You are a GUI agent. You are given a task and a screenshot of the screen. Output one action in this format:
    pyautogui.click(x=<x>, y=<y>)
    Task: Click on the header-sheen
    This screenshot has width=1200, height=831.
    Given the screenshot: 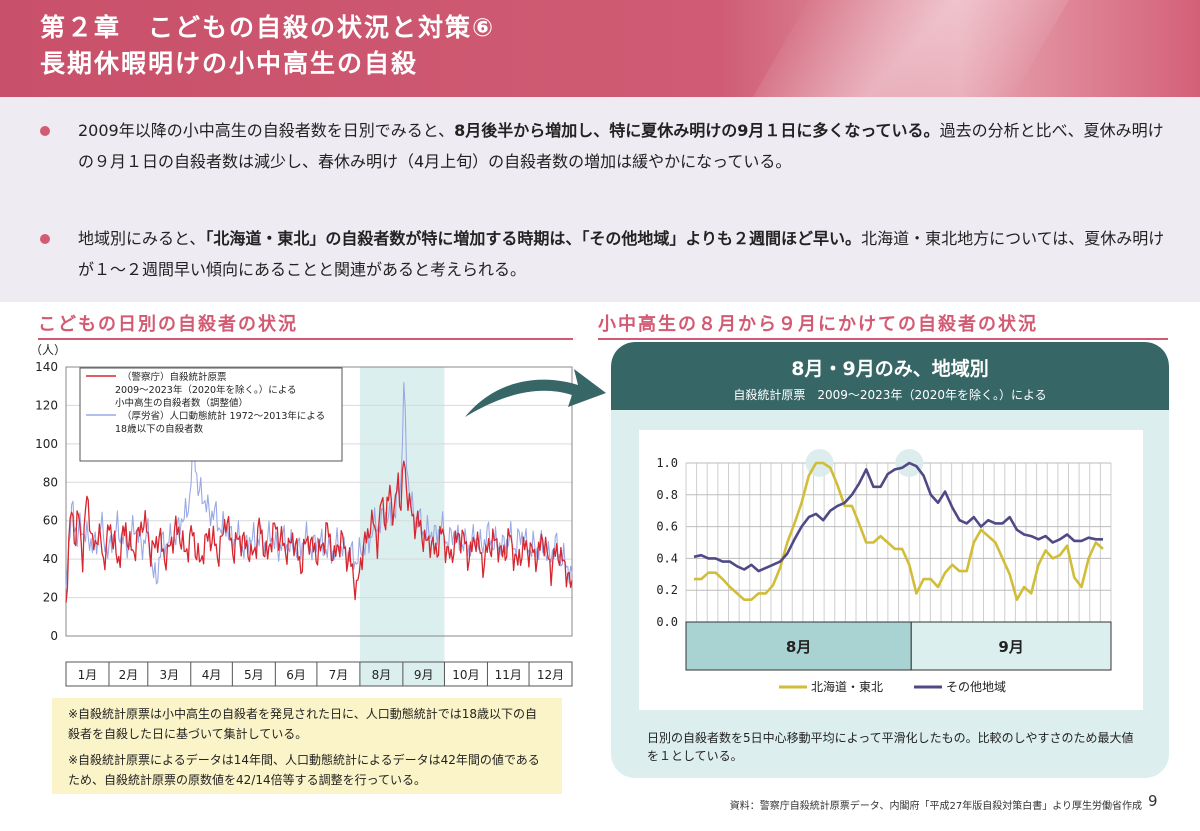 What is the action you would take?
    pyautogui.click(x=910, y=48)
    